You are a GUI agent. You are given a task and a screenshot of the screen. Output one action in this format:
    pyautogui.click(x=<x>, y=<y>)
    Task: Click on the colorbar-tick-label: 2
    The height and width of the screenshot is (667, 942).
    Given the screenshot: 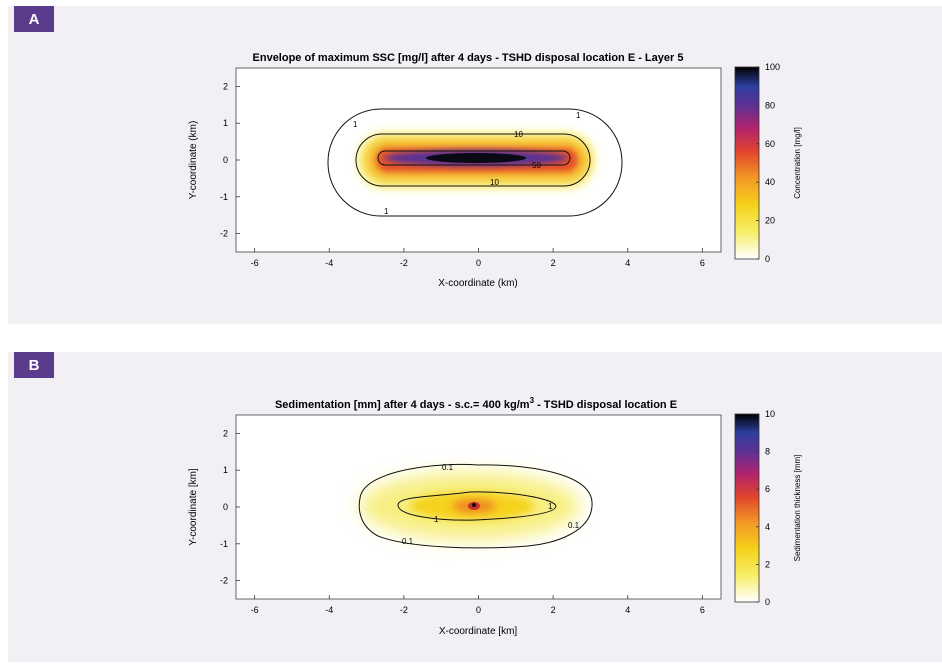 What is the action you would take?
    pyautogui.click(x=767, y=564)
    